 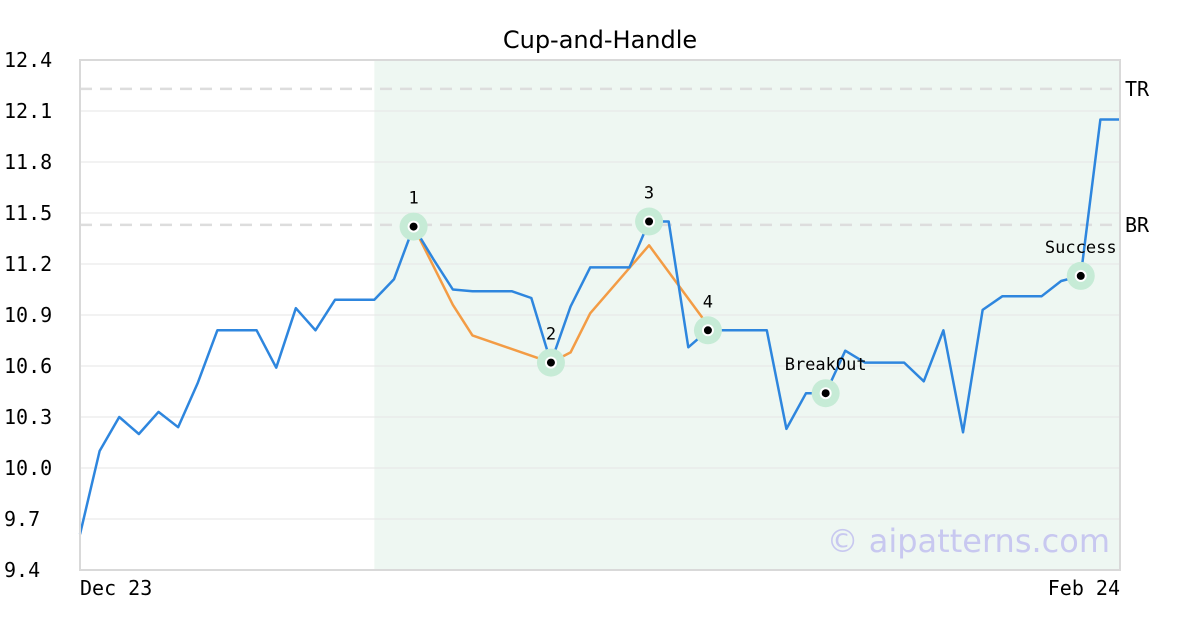 I want to click on marker-label: BreakOut, so click(x=826, y=365).